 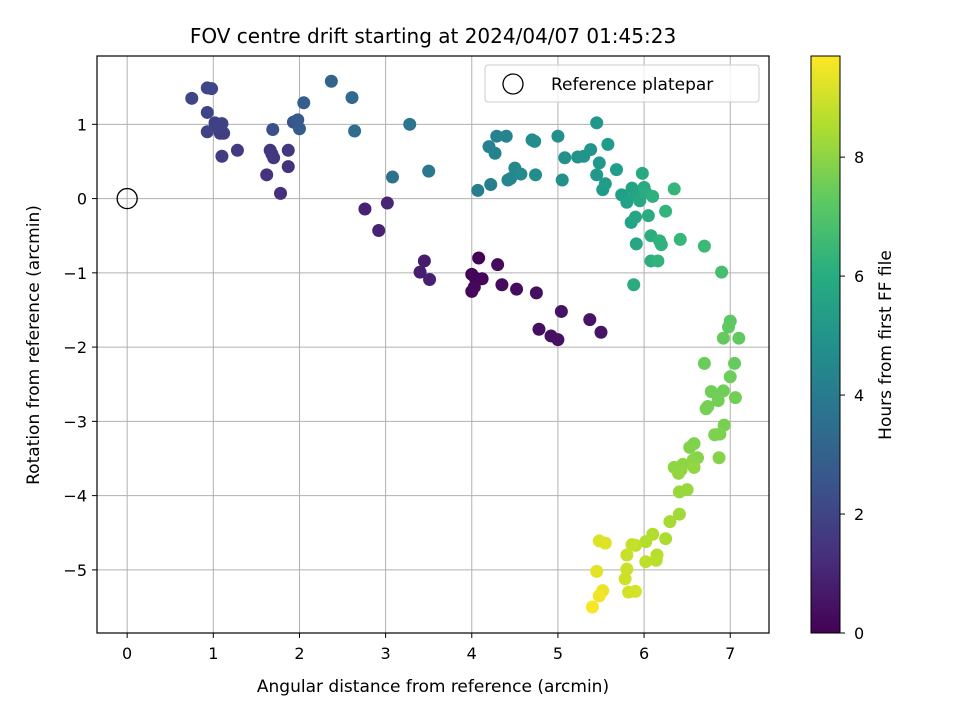 I want to click on x-tick-label: 0, so click(x=127, y=653).